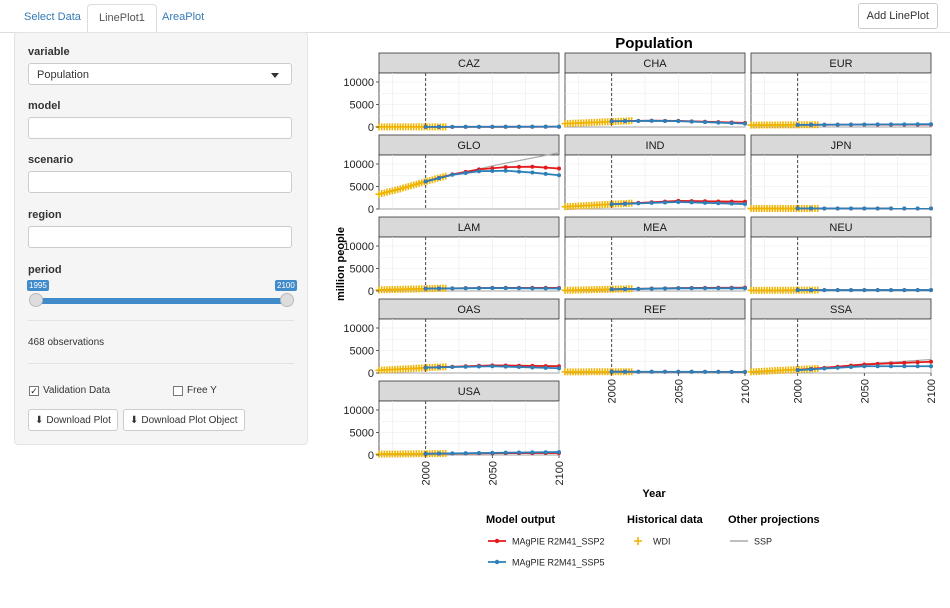 The width and height of the screenshot is (950, 608). What do you see at coordinates (655, 346) in the screenshot?
I see `facet-plot-area` at bounding box center [655, 346].